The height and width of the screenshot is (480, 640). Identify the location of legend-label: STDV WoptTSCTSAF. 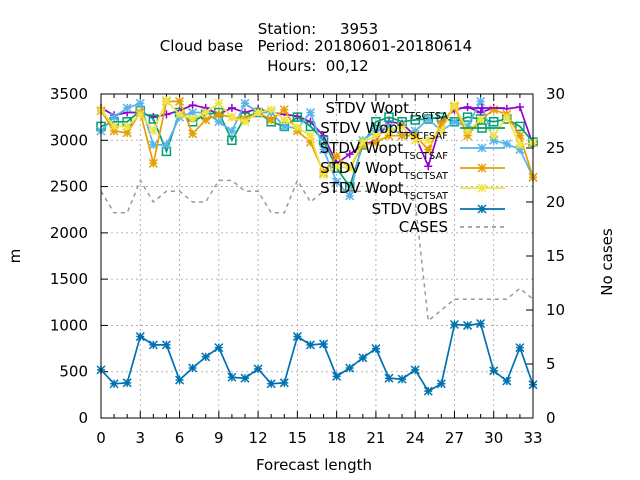
(384, 150).